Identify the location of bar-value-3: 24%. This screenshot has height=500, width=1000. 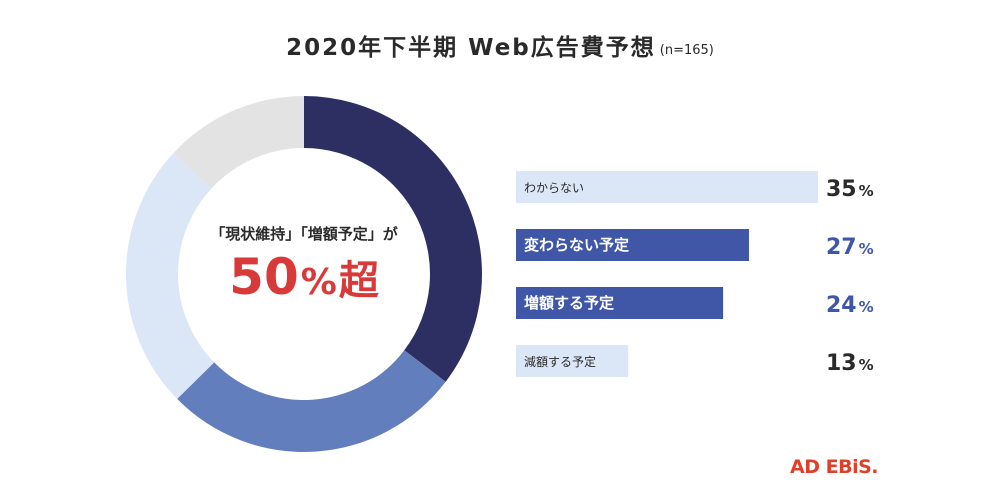
(850, 305).